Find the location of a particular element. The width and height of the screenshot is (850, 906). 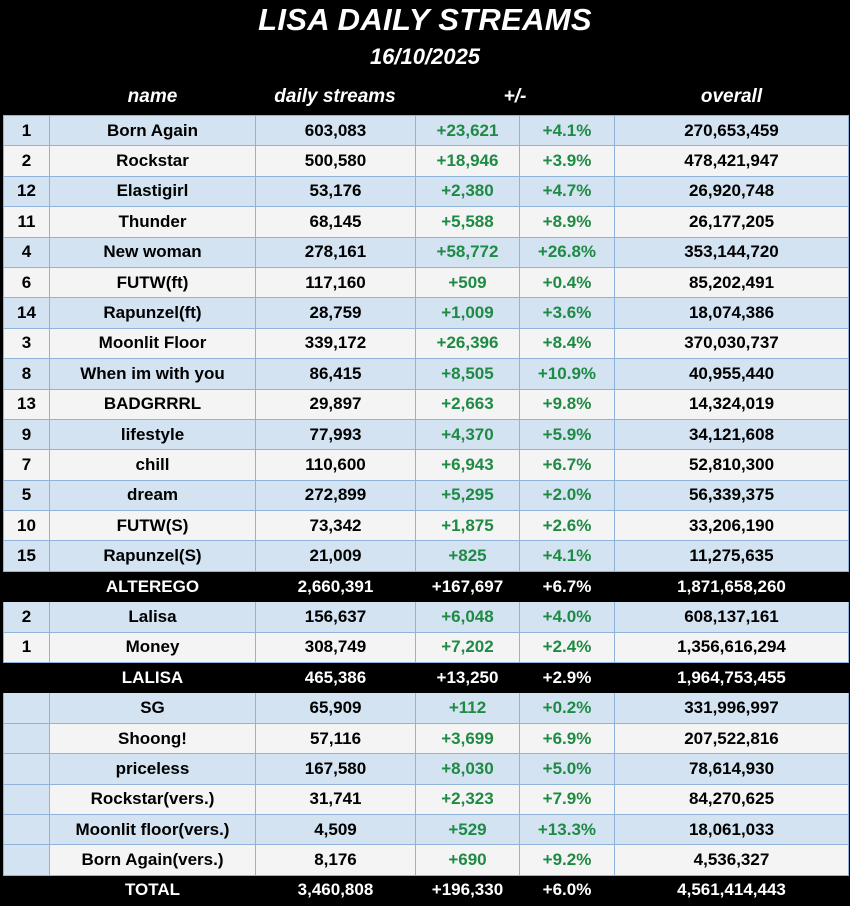

summary-cell-overall: 1,964,753,455 is located at coordinates (731, 678).